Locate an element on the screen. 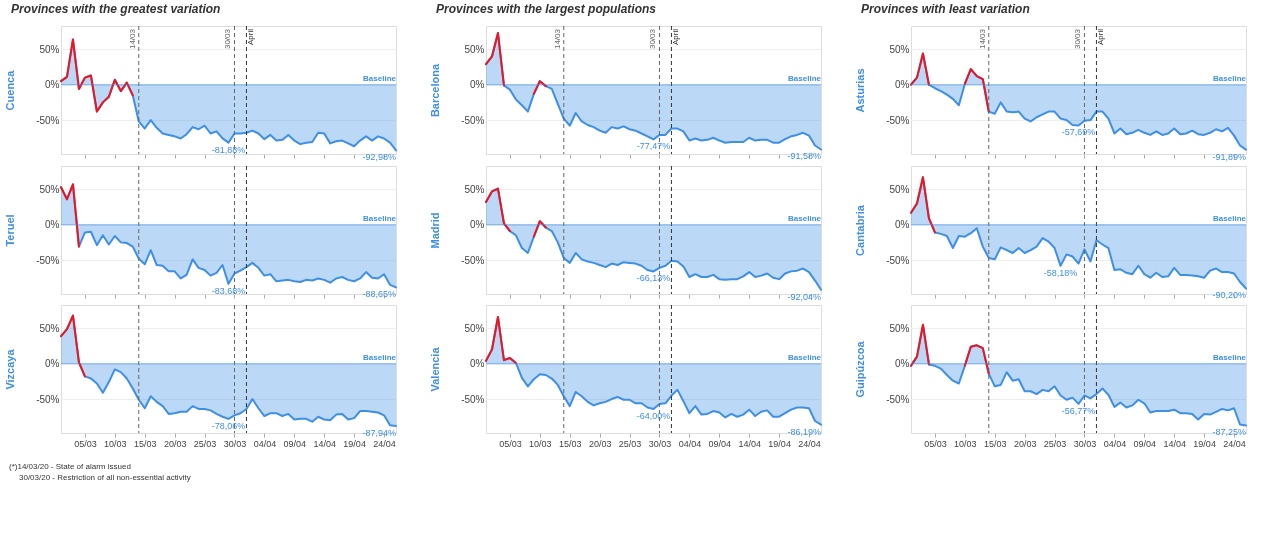 This screenshot has height=536, width=1276. text: 30/03/20 - Restriction of all non-essential activity is located at coordinates (105, 477).